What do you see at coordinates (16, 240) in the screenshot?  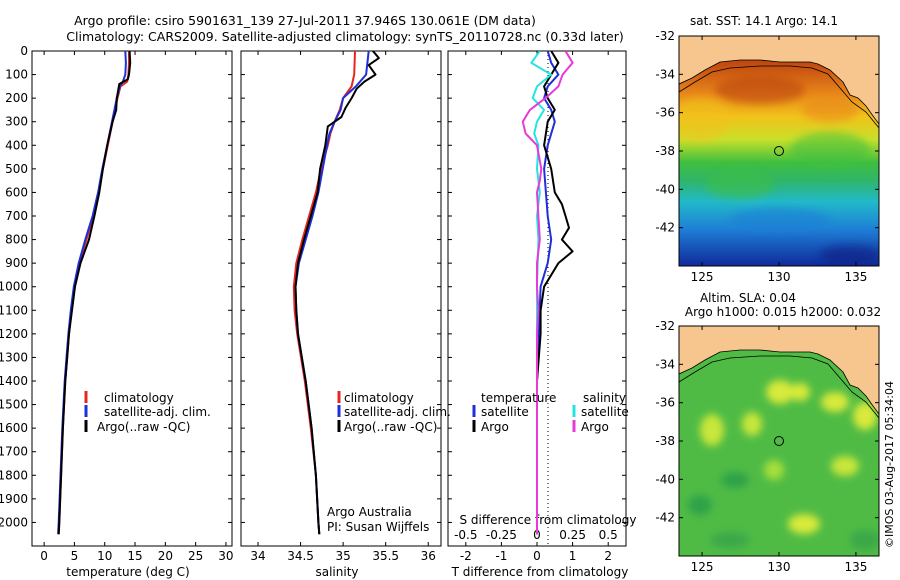 I see `depth-tick-label: 800` at bounding box center [16, 240].